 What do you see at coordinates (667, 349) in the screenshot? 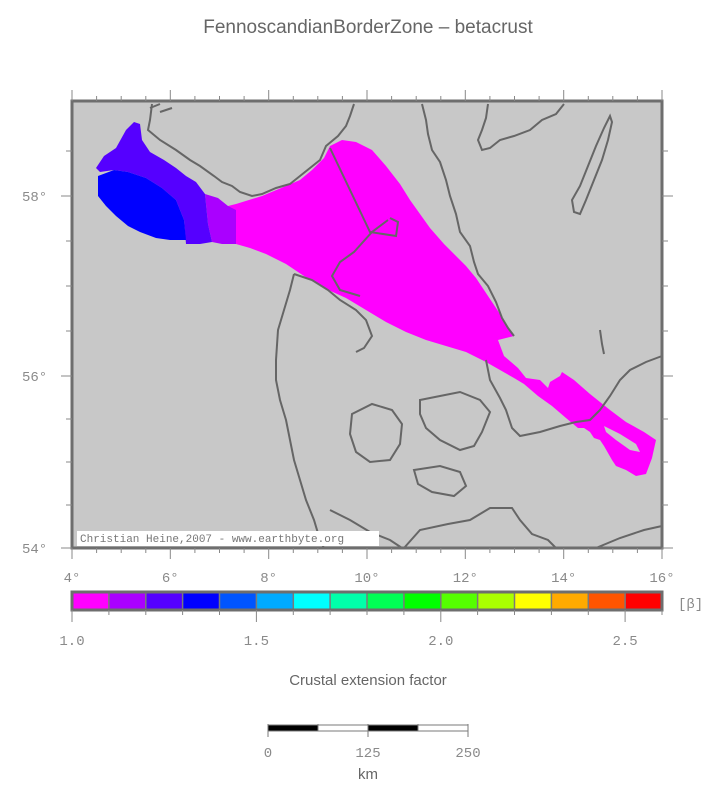
I see `right-ticks` at bounding box center [667, 349].